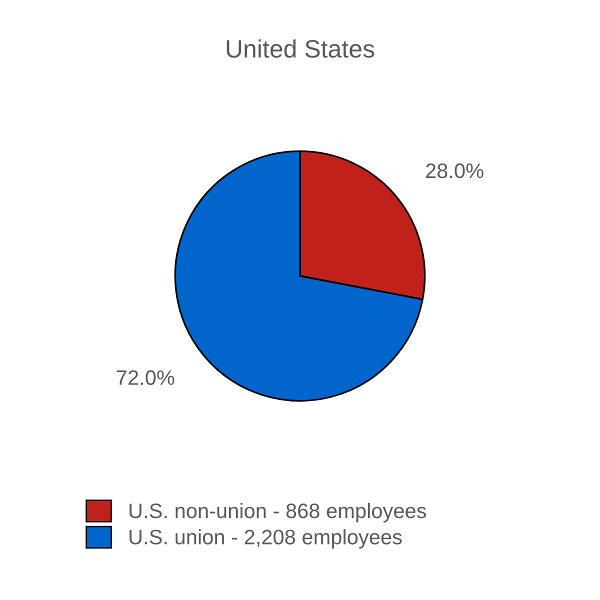 The image size is (600, 600). What do you see at coordinates (266, 539) in the screenshot?
I see `legend-label: U.S. union - 2,208 employees` at bounding box center [266, 539].